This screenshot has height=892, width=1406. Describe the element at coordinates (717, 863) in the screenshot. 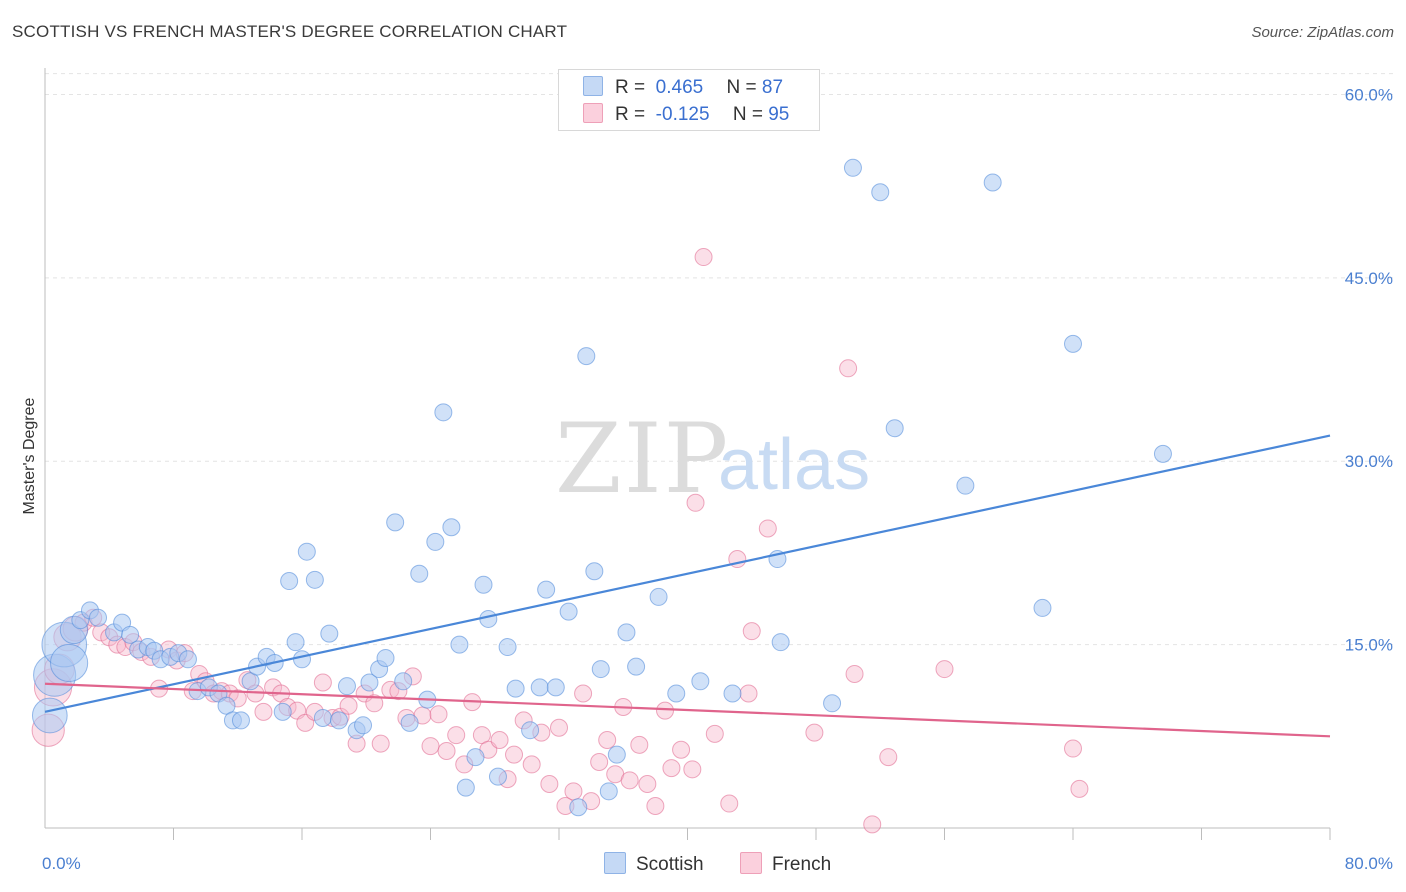

I see `x-tick-labels: 0.0% 80.0%` at that location.